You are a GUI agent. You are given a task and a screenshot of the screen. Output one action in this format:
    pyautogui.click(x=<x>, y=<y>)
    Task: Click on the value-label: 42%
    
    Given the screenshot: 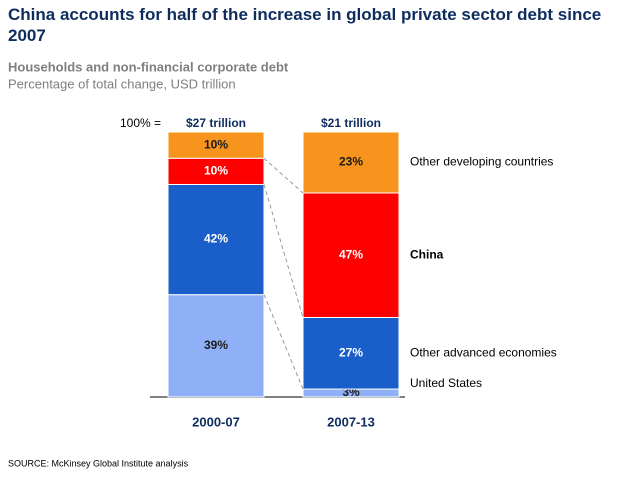 What is the action you would take?
    pyautogui.click(x=216, y=239)
    